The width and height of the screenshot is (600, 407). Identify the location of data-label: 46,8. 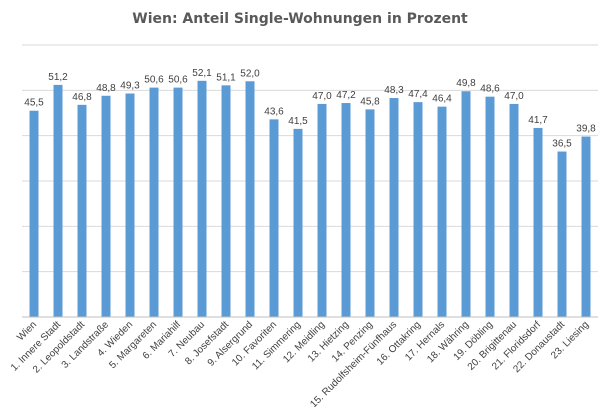
(82, 97).